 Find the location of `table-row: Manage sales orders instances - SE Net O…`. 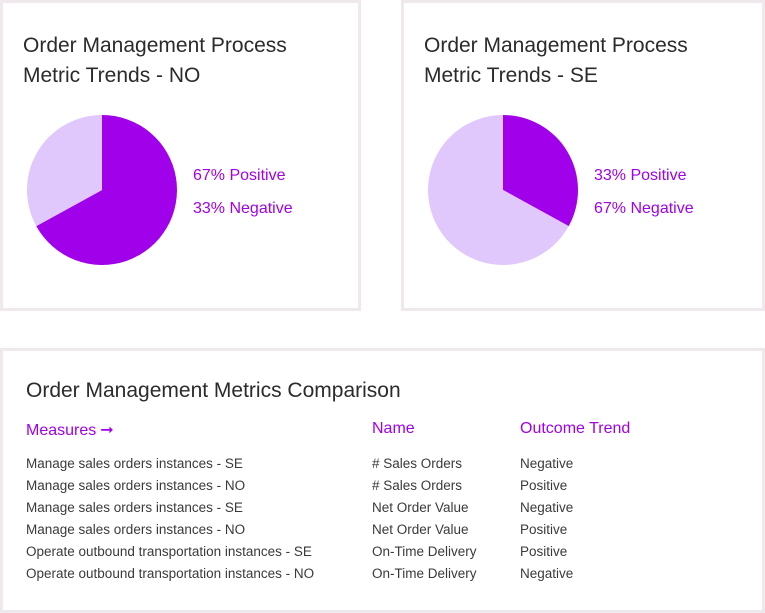

table-row: Manage sales orders instances - SE Net O… is located at coordinates (382, 508).